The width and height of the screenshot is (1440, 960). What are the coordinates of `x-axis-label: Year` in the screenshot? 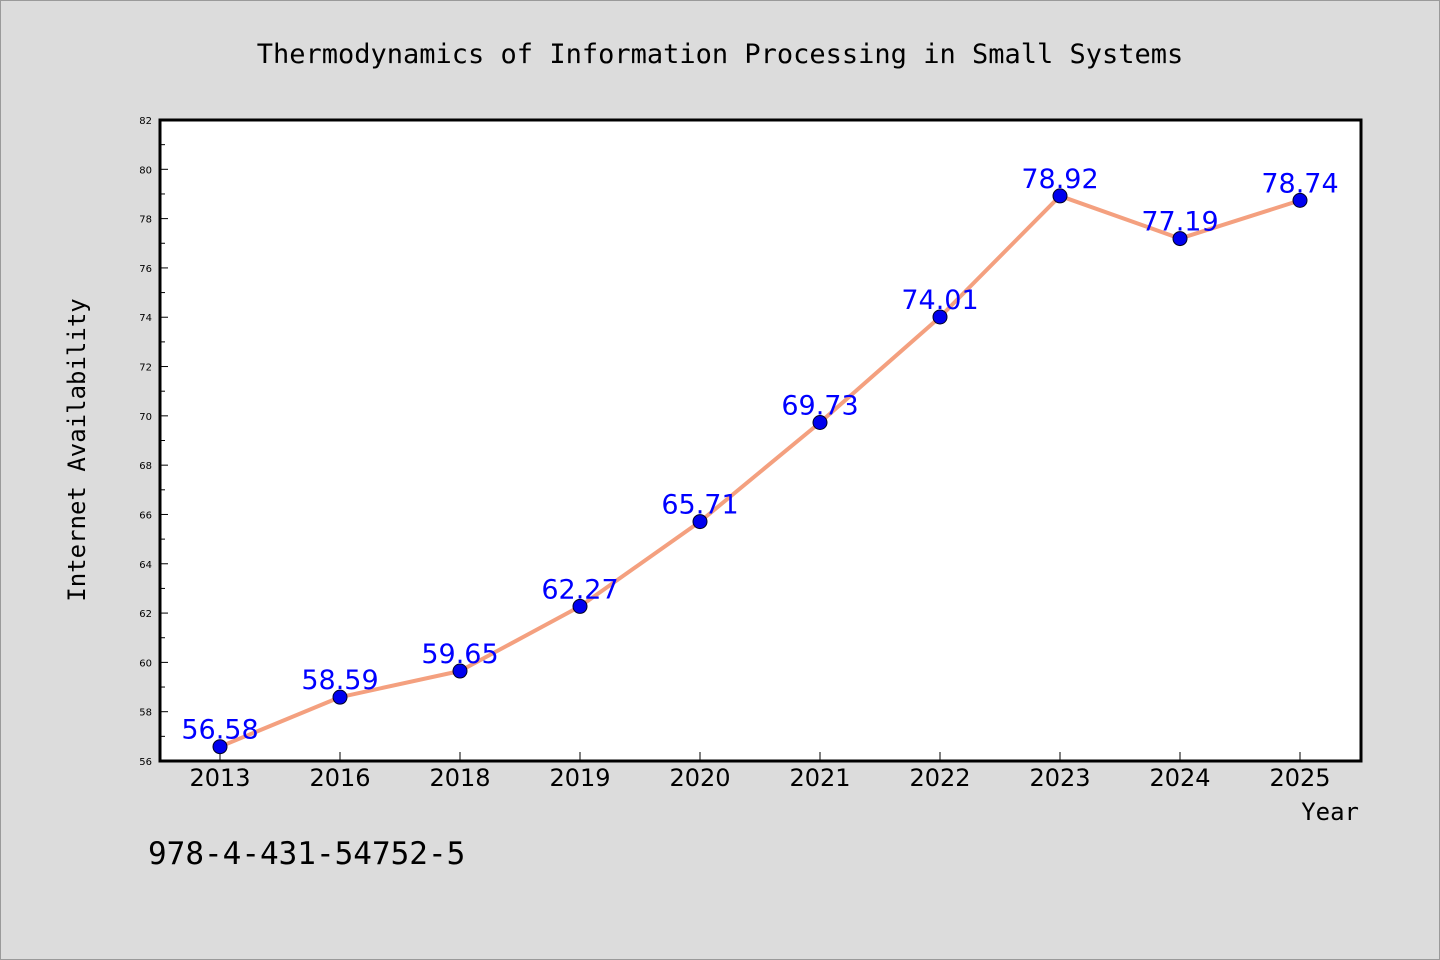 It's located at (1330, 812).